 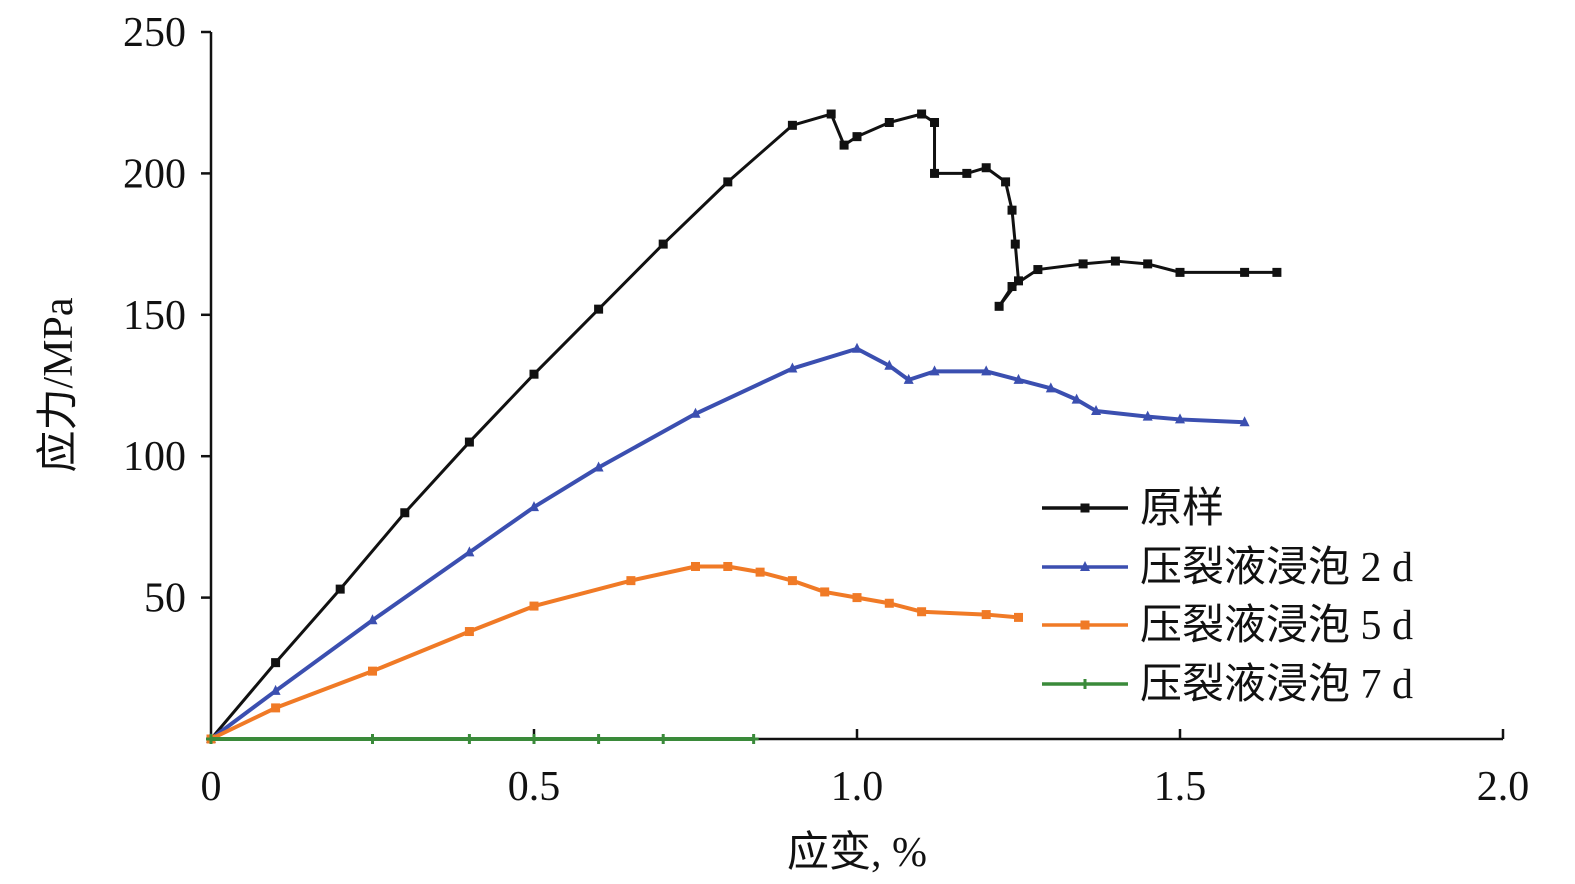 I want to click on x-tick-label: 1.5, so click(x=1180, y=787).